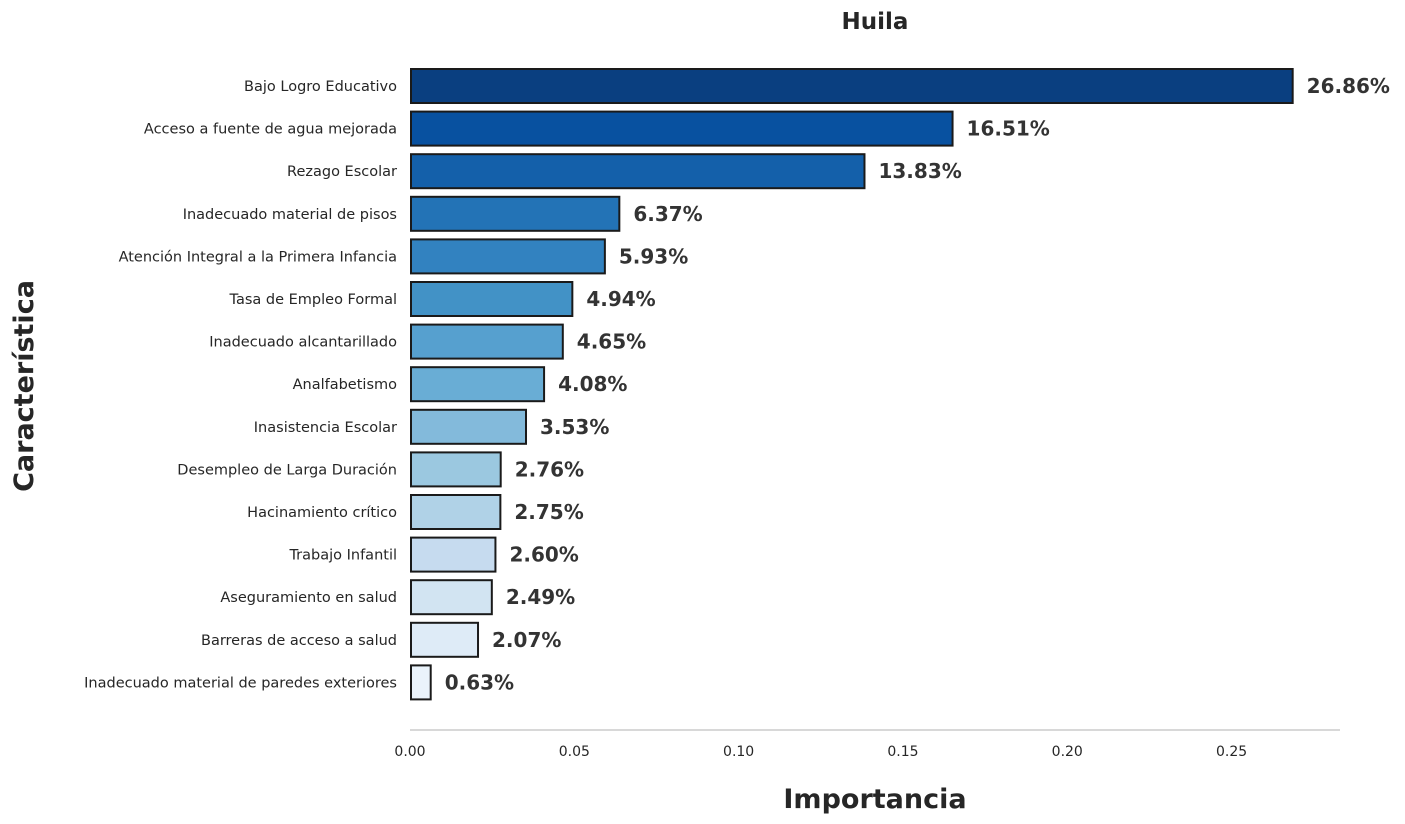 This screenshot has width=1405, height=824. What do you see at coordinates (820, 752) in the screenshot?
I see `x-tick-labels: 0.00 0.05 0.10 0.15 0.20 0.25` at bounding box center [820, 752].